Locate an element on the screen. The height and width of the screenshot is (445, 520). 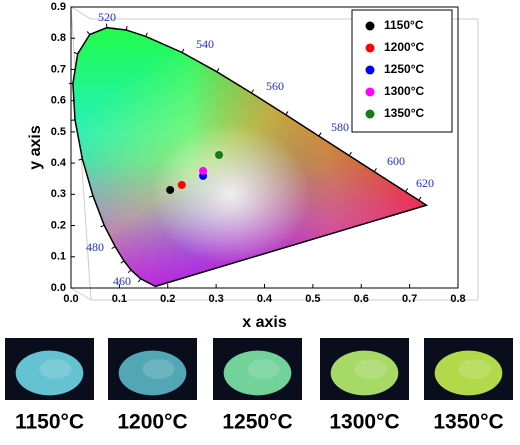
wavelength-label: 560 is located at coordinates (275, 86).